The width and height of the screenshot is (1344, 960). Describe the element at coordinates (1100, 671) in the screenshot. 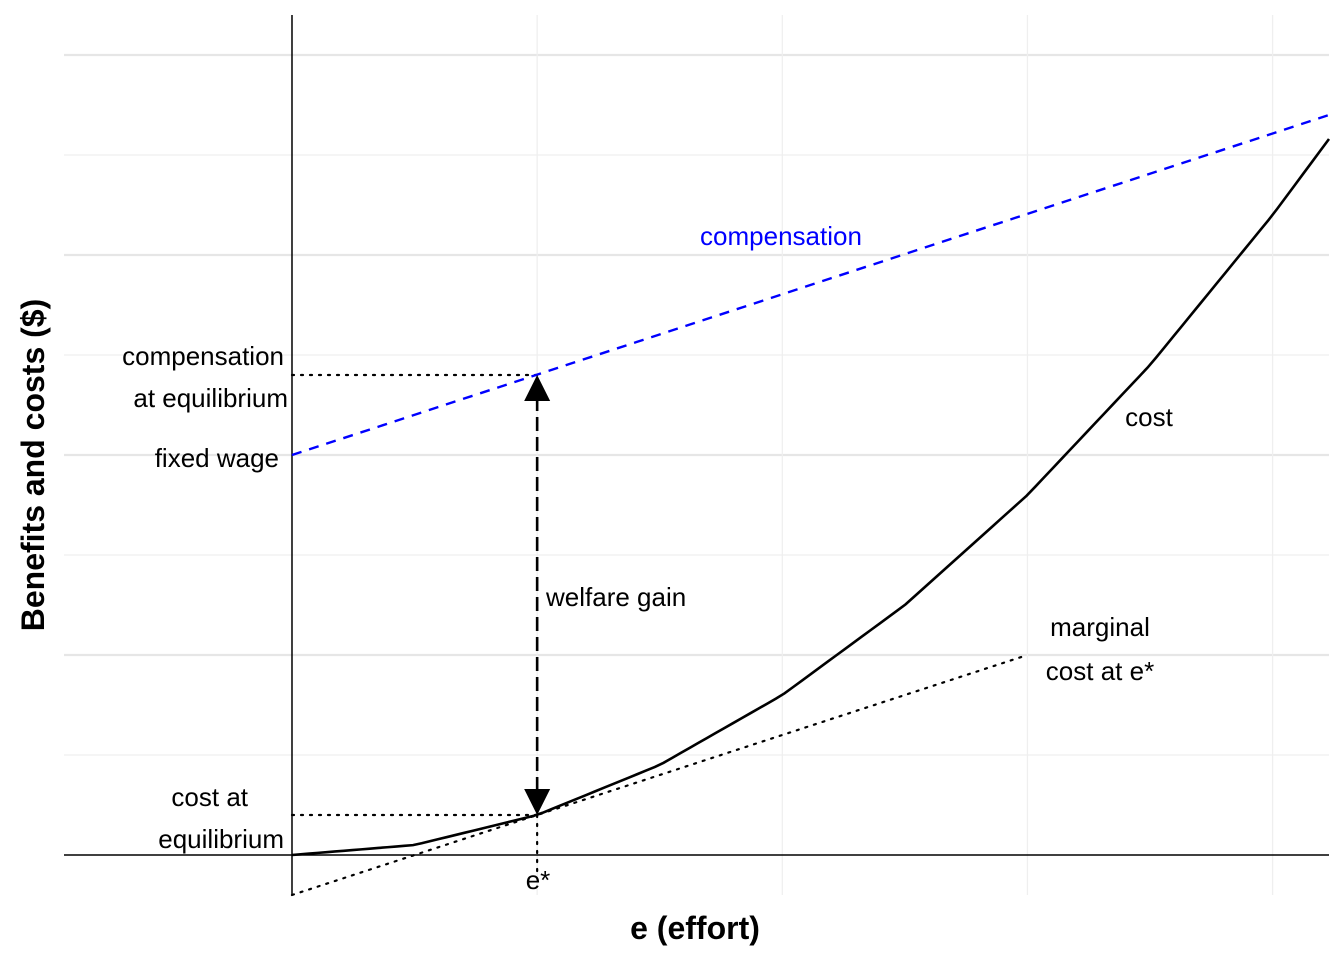

I see `marginal-cost-label-line2: cost at e*` at that location.